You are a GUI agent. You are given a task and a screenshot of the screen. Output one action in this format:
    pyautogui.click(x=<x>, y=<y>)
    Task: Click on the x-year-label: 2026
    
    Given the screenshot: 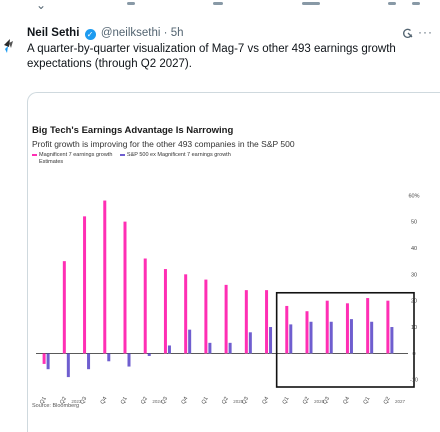 What is the action you would take?
    pyautogui.click(x=319, y=401)
    